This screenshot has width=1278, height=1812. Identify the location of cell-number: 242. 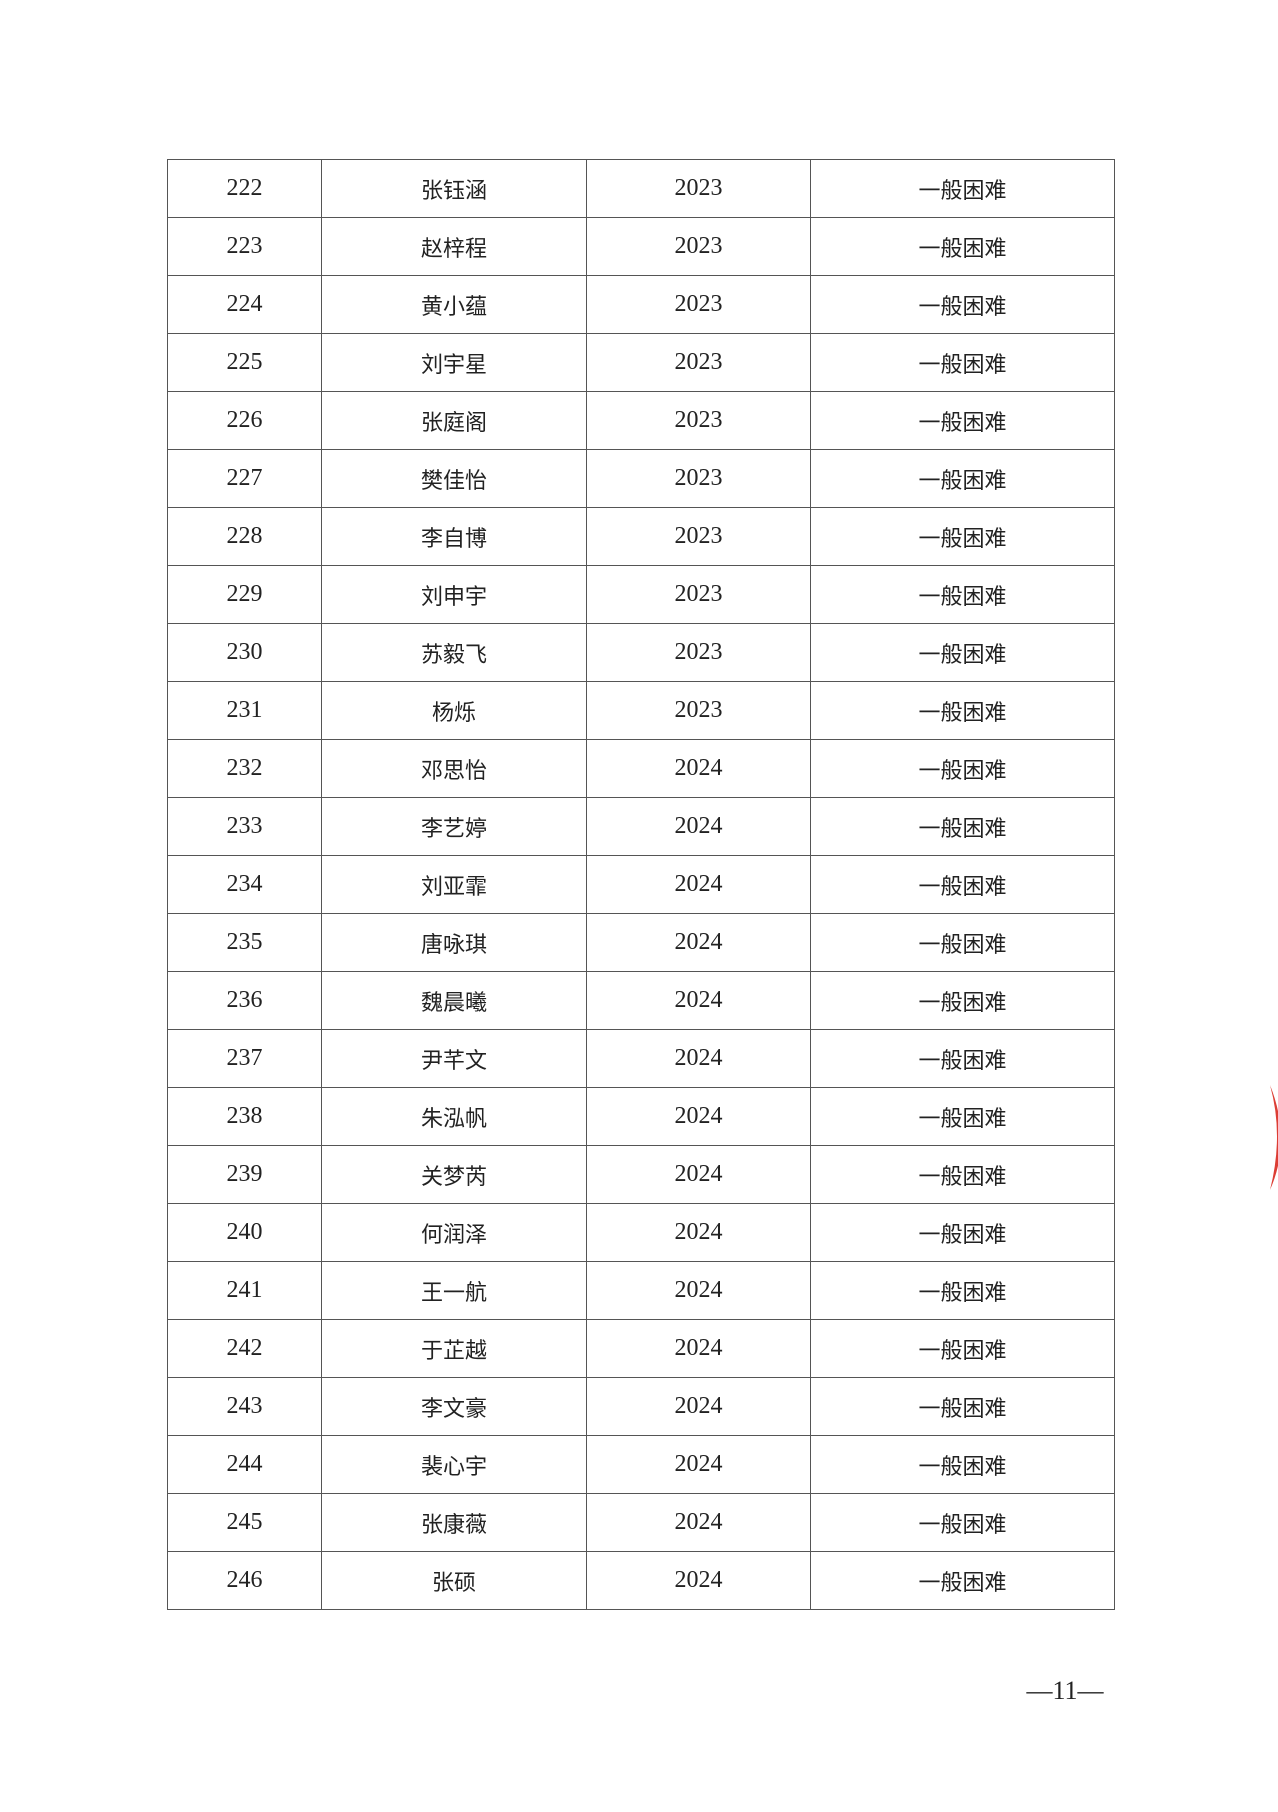
(244, 1348).